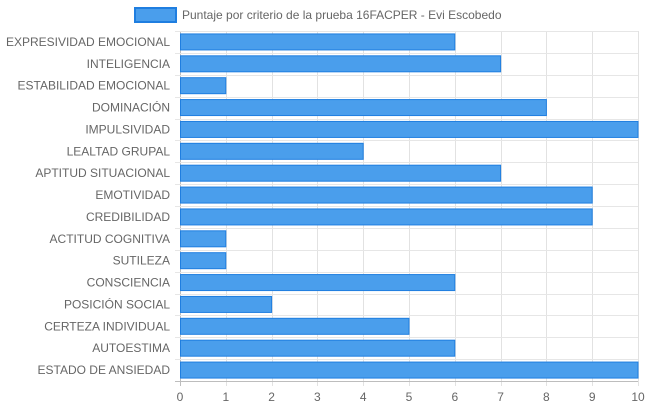  I want to click on x-axis-tick-labels: 0 1 2 3 4 5 6 7 8 9 10, so click(411, 397).